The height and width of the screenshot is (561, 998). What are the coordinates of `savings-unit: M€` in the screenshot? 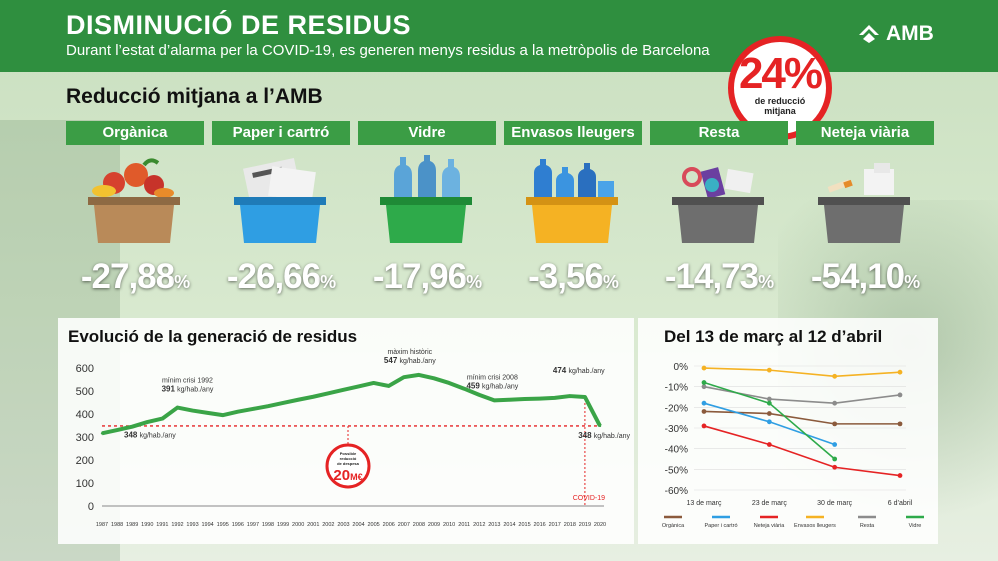 It's located at (356, 477).